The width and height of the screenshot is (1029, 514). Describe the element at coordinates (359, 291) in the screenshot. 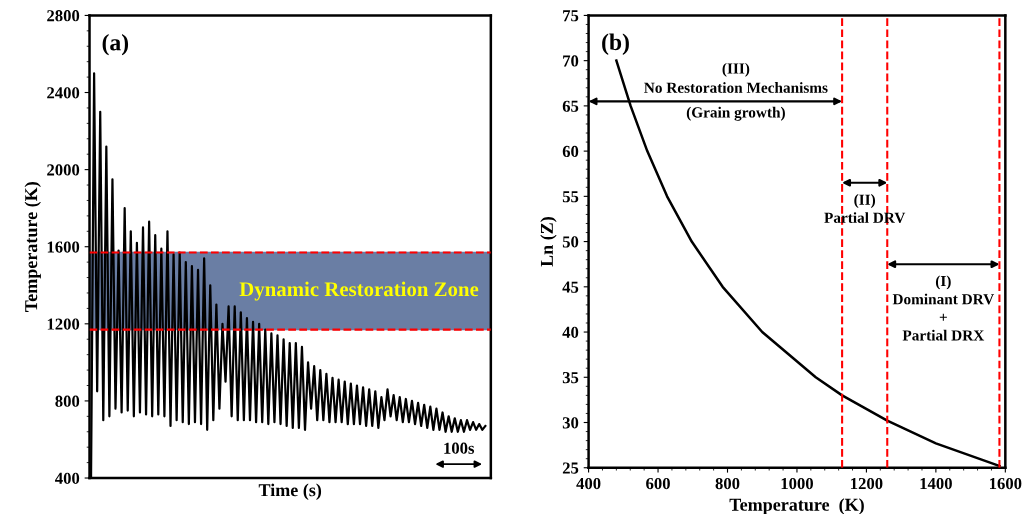

I see `band-label: Dynamic Restoration Zone` at that location.